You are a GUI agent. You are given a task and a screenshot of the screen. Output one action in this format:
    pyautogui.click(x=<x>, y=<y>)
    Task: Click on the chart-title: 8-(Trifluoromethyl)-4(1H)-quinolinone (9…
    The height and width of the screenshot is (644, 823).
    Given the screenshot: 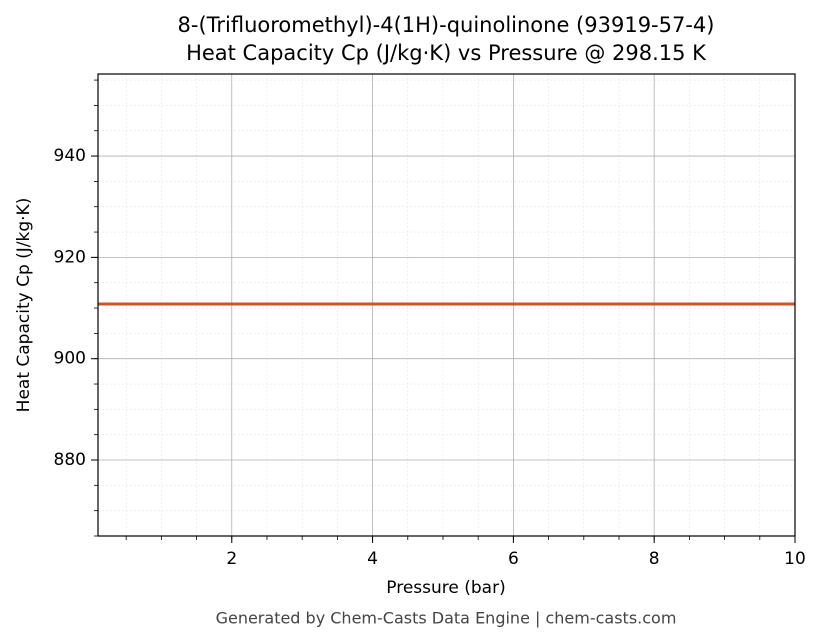 What is the action you would take?
    pyautogui.click(x=446, y=25)
    